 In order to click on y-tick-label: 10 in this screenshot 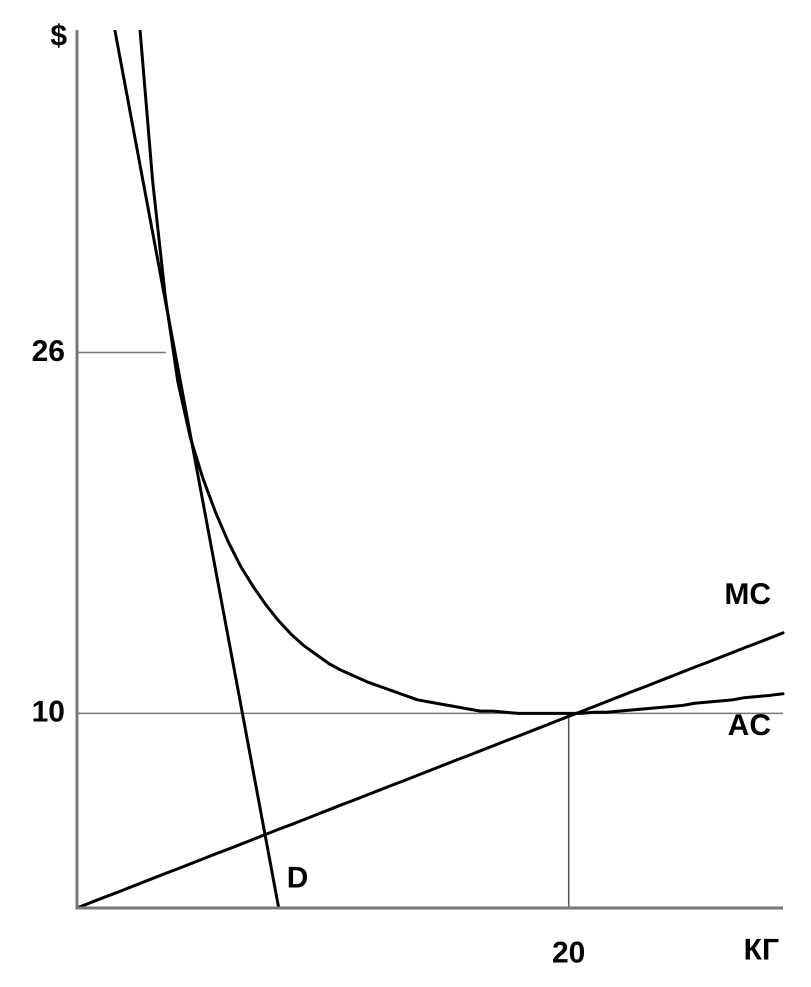, I will do `click(48, 712)`.